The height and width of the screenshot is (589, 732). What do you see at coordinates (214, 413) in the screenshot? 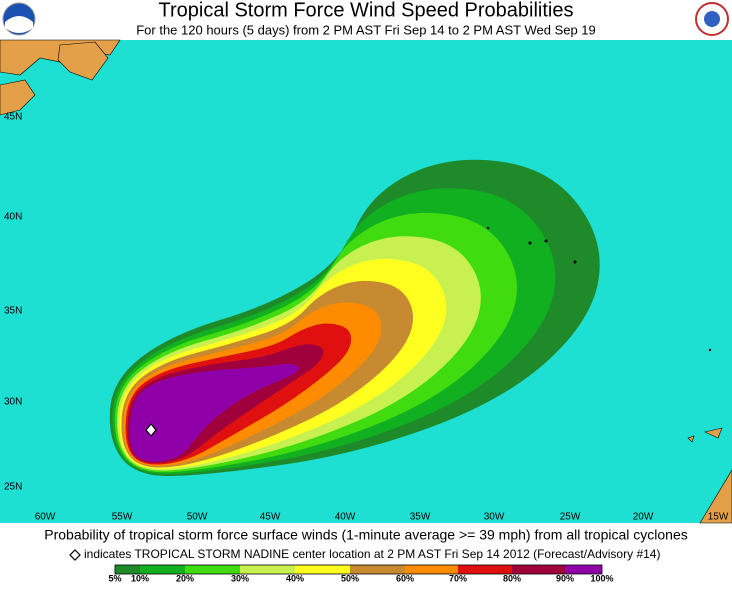
I see `contour-level` at bounding box center [214, 413].